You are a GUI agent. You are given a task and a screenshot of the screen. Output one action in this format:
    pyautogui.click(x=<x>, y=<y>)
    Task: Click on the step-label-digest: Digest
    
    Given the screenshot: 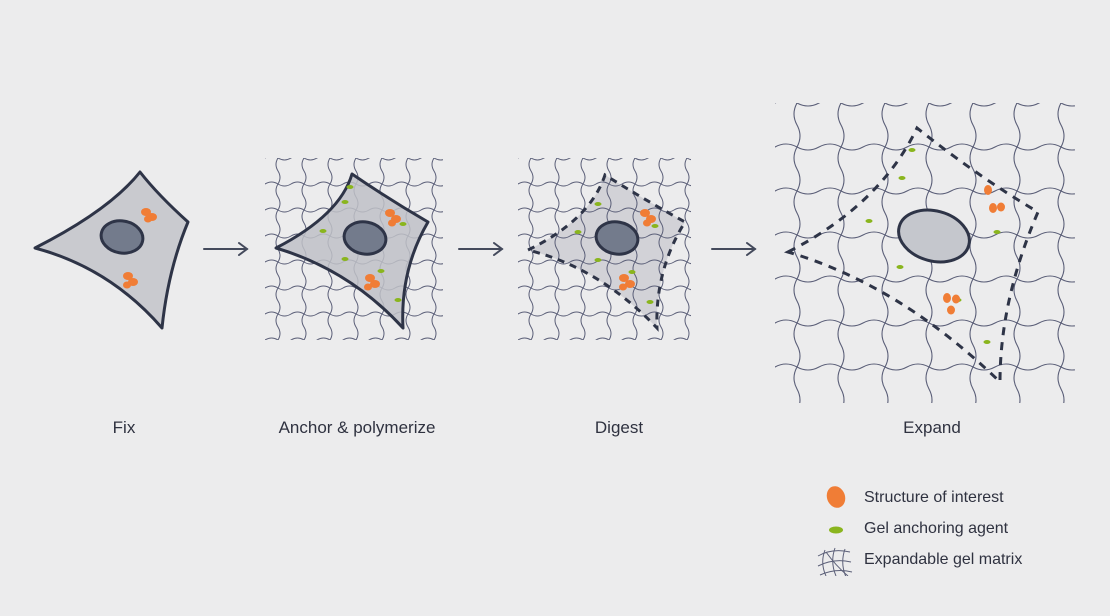 What is the action you would take?
    pyautogui.click(x=619, y=427)
    